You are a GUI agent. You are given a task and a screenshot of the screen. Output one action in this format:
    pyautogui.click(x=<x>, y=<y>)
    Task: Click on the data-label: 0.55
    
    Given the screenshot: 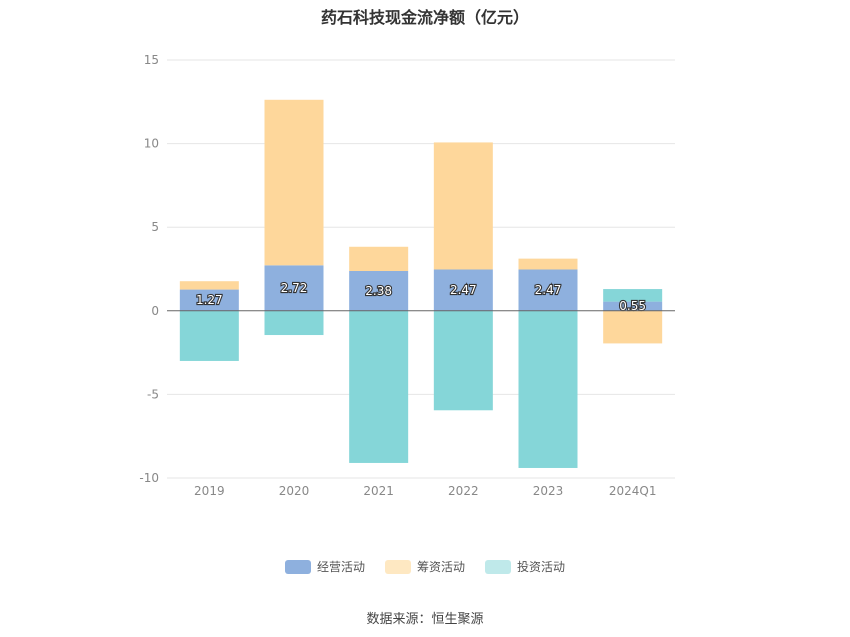 What is the action you would take?
    pyautogui.click(x=632, y=306)
    